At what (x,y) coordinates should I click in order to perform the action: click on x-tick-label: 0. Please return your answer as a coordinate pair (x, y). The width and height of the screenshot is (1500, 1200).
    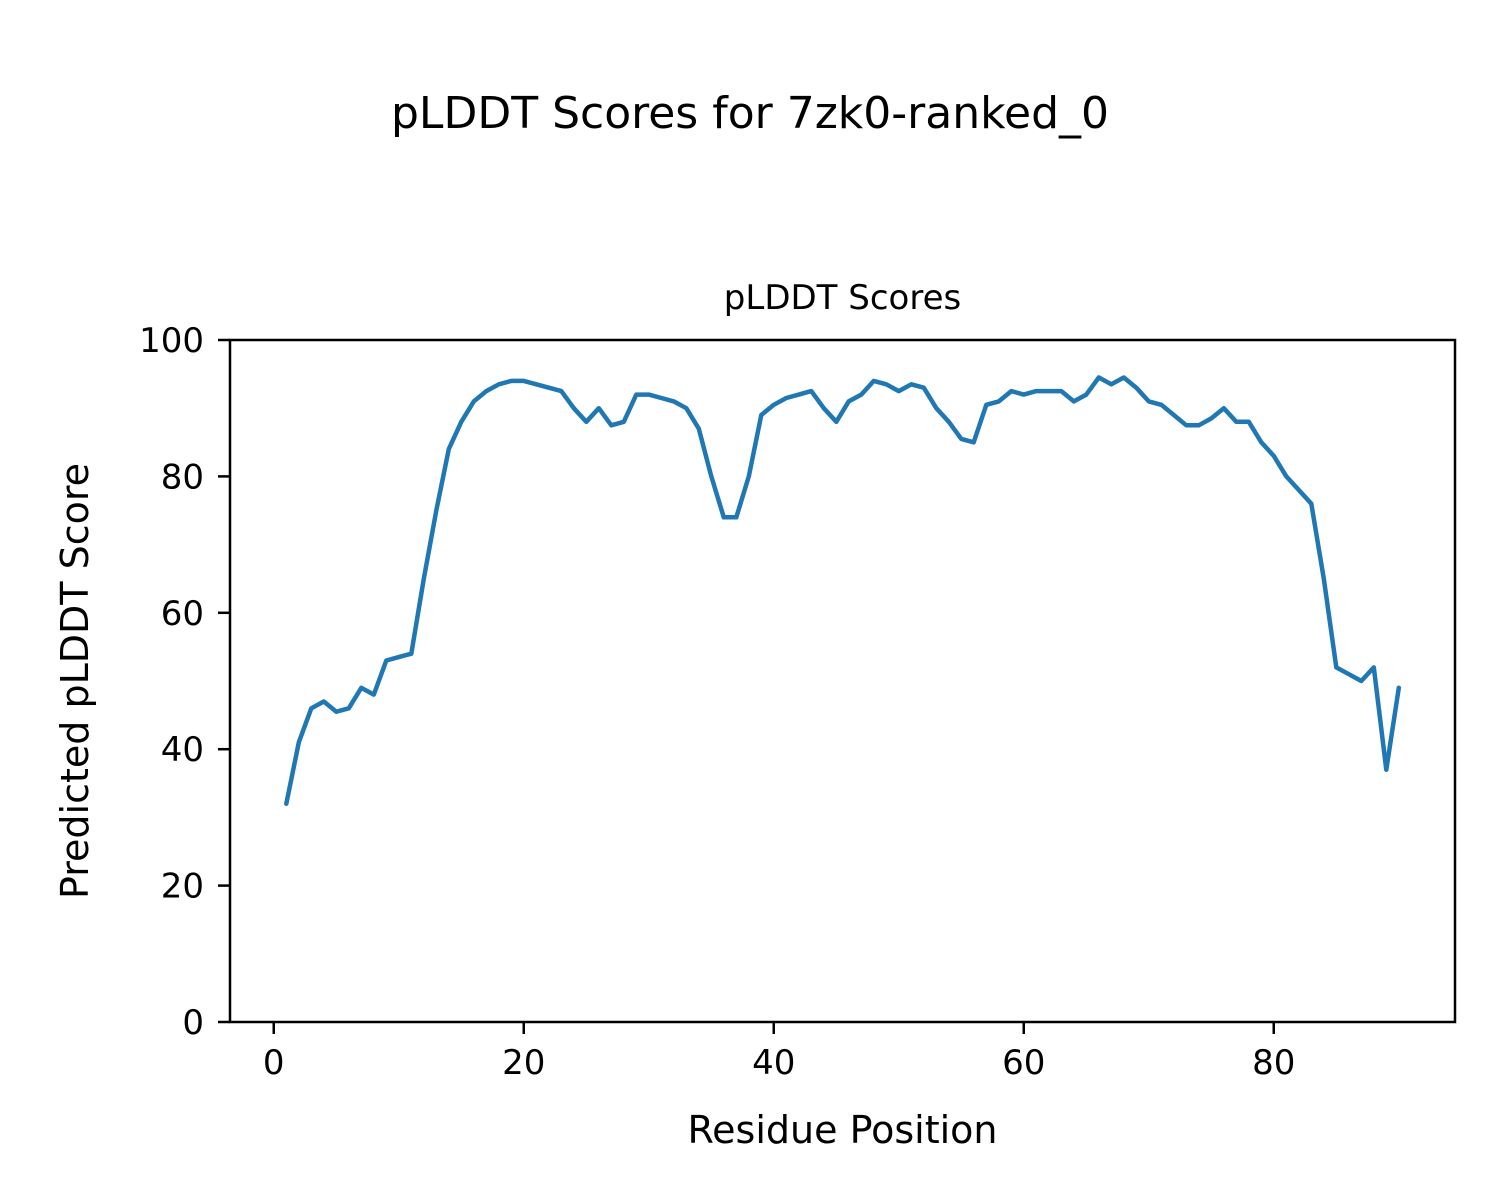
    Looking at the image, I should click on (274, 1063).